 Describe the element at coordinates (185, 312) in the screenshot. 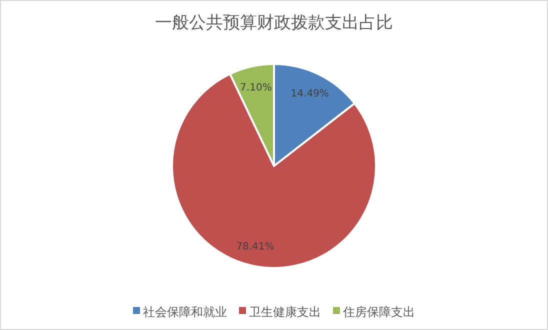

I see `legend-label: 社会保障和就业` at that location.